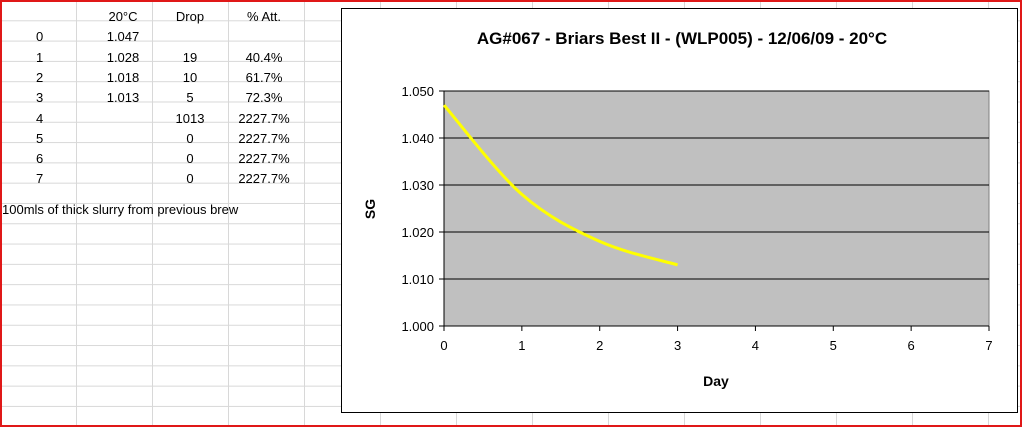 The image size is (1022, 427). I want to click on table-cell: 1.028, so click(123, 57).